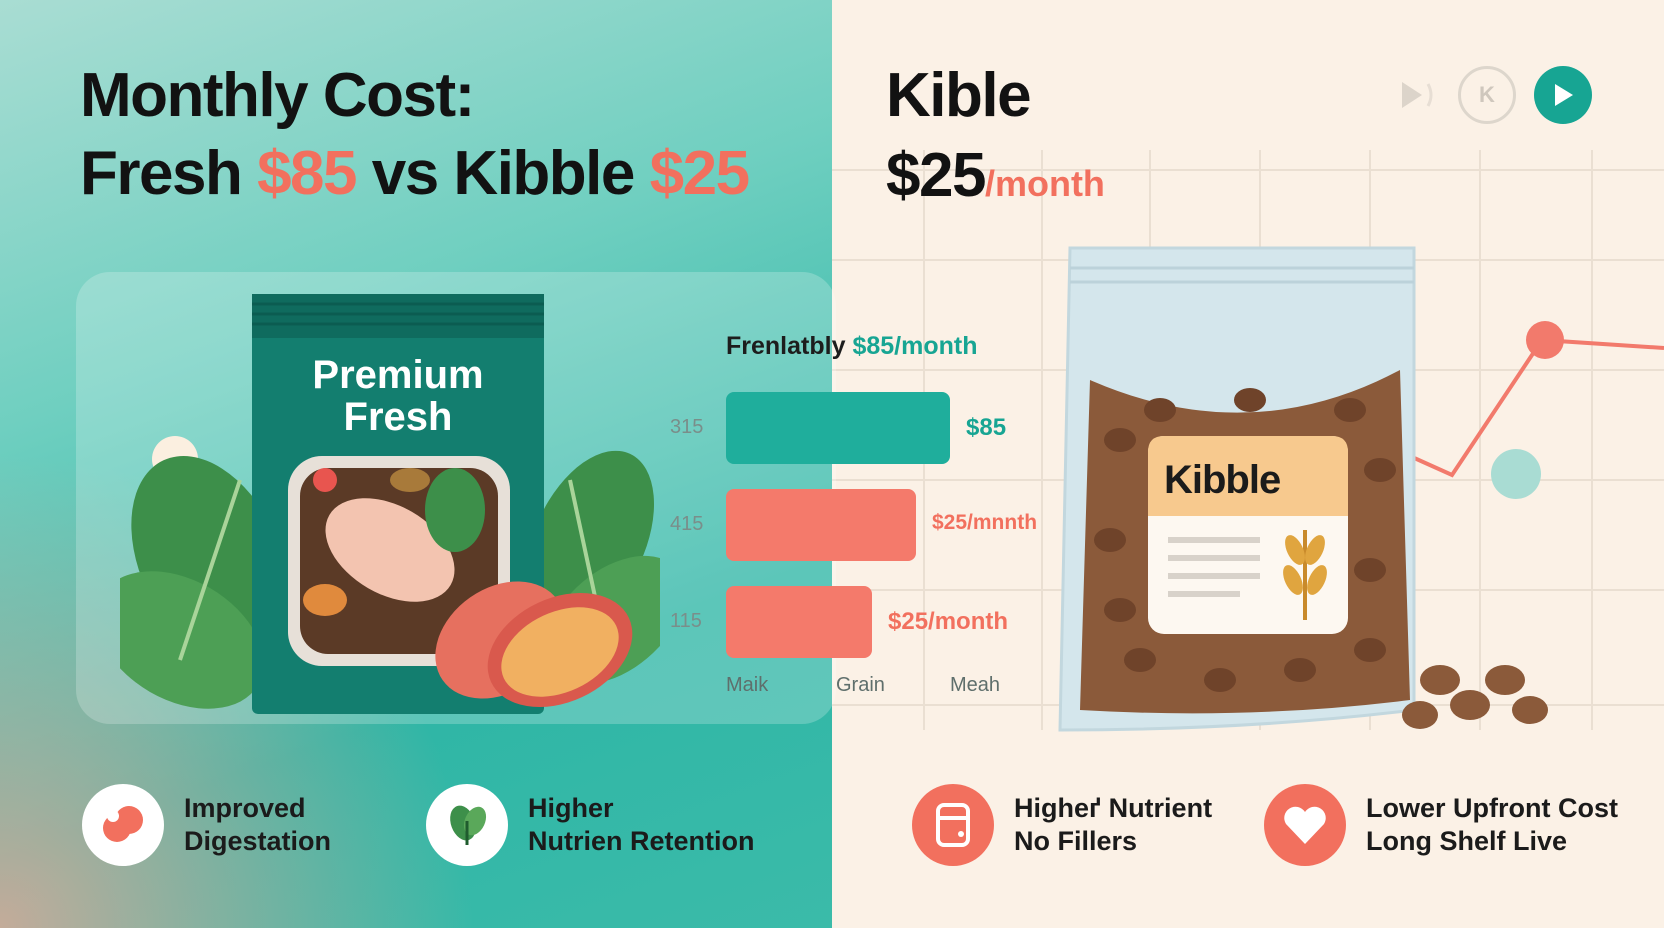  What do you see at coordinates (415, 173) in the screenshot?
I see `page-subtitle: Fresh $85 vs Kibble $25` at bounding box center [415, 173].